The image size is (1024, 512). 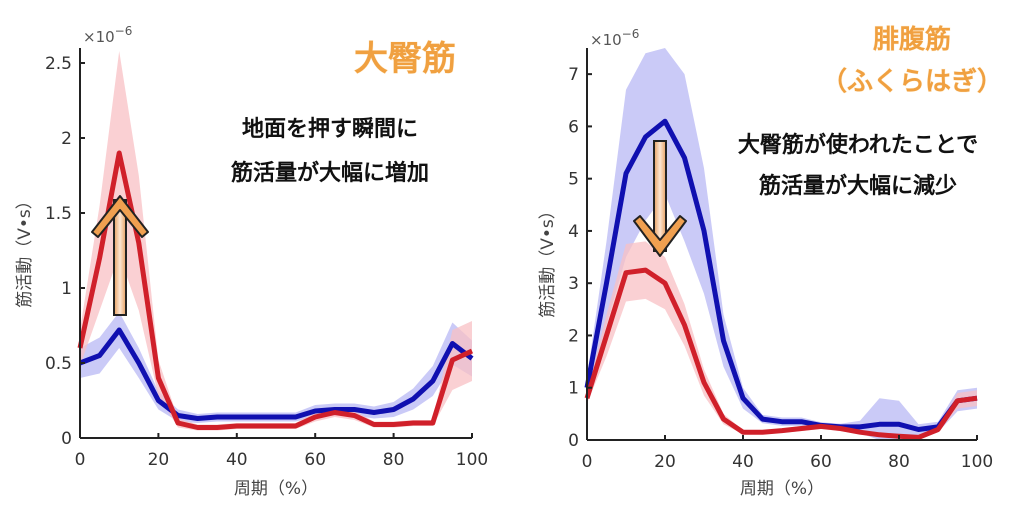 I want to click on y-tick-label: 0.5, so click(x=58, y=364).